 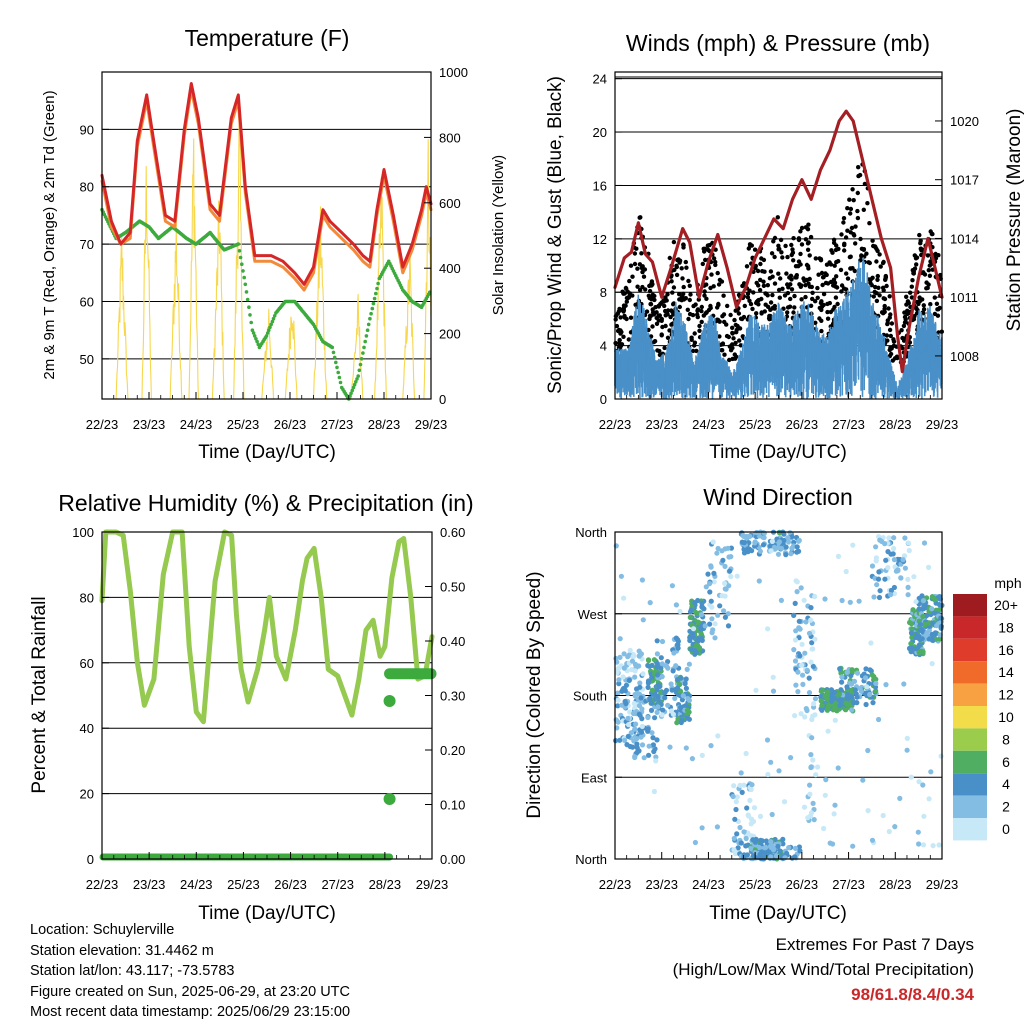 What do you see at coordinates (149, 424) in the screenshot?
I see `x-tick-label: 23/23` at bounding box center [149, 424].